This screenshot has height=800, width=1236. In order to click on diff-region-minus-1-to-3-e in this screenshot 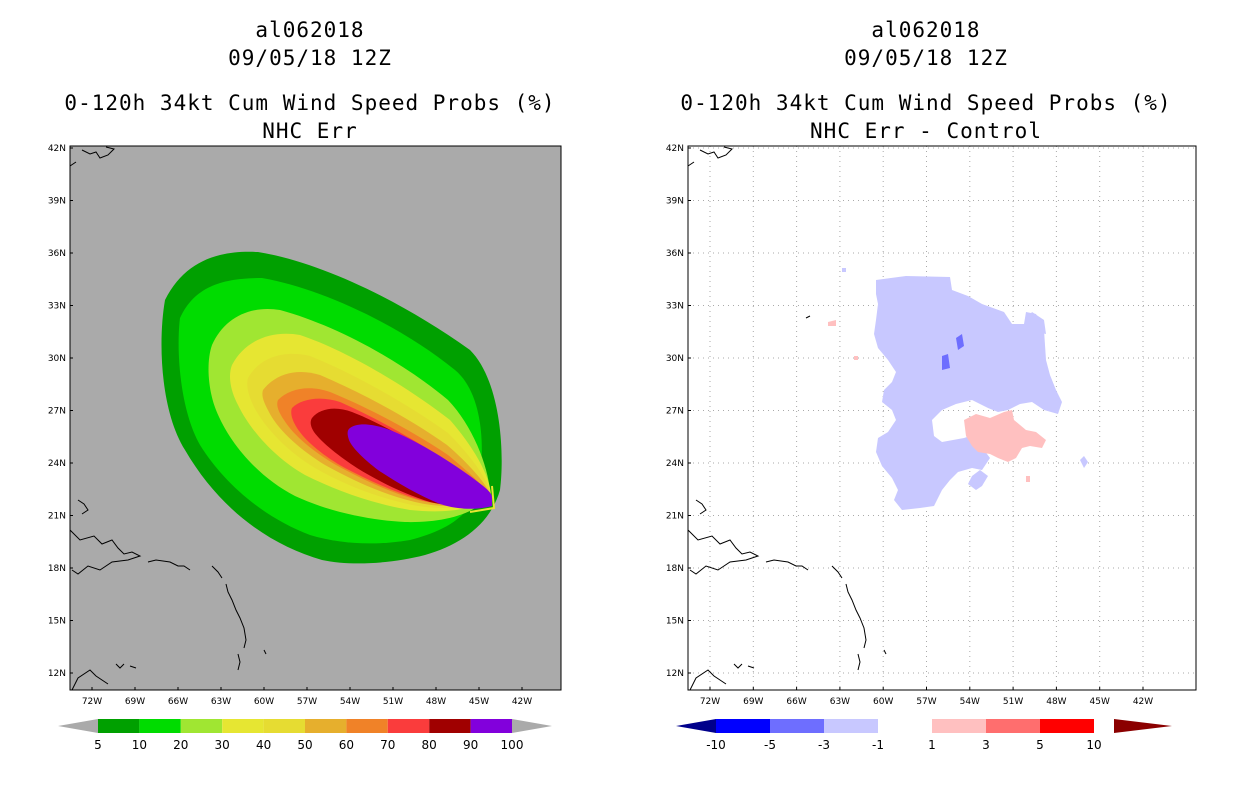, I will do `click(844, 270)`.